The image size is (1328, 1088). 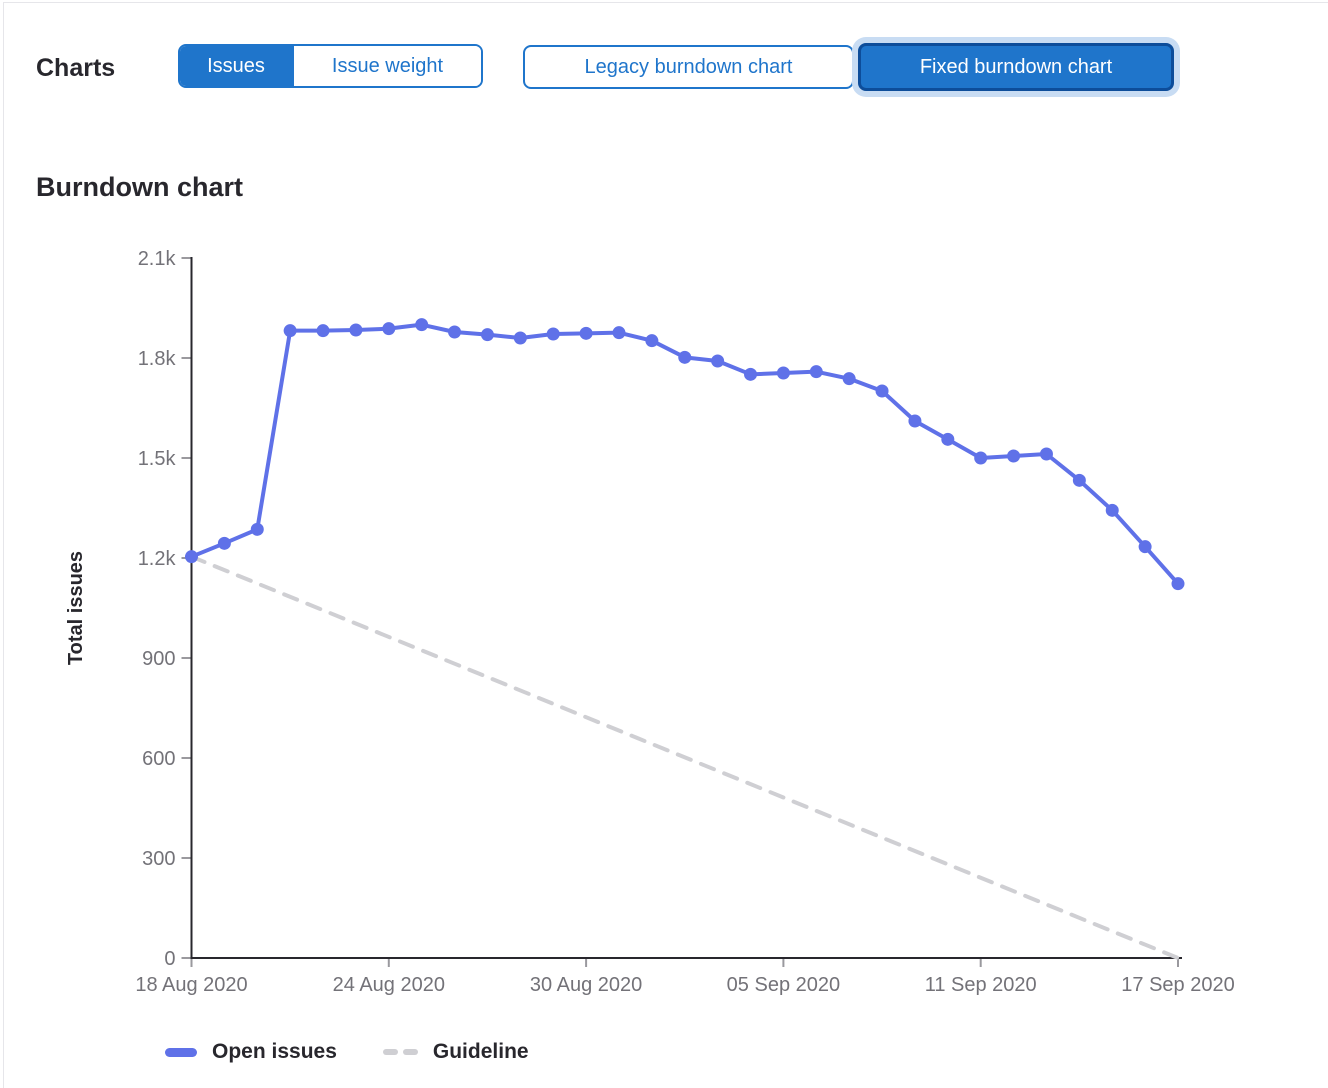 What do you see at coordinates (157, 459) in the screenshot?
I see `svg-text: 1.5k` at bounding box center [157, 459].